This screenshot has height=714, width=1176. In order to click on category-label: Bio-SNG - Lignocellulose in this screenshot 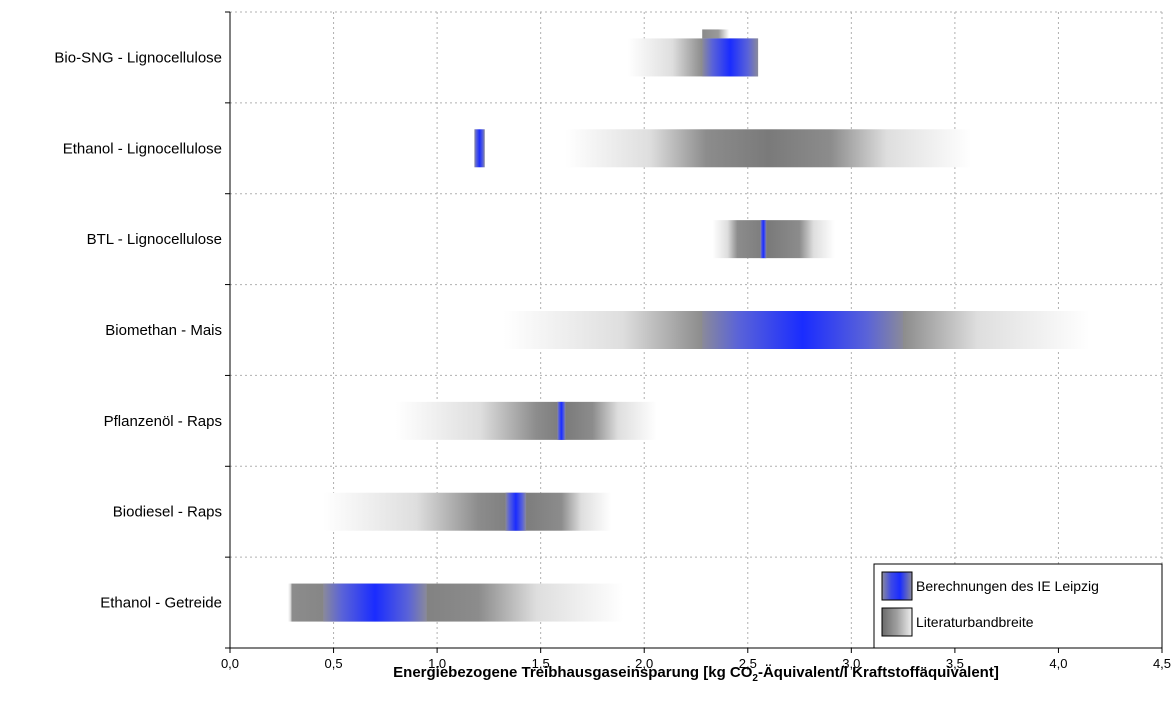, I will do `click(138, 57)`.